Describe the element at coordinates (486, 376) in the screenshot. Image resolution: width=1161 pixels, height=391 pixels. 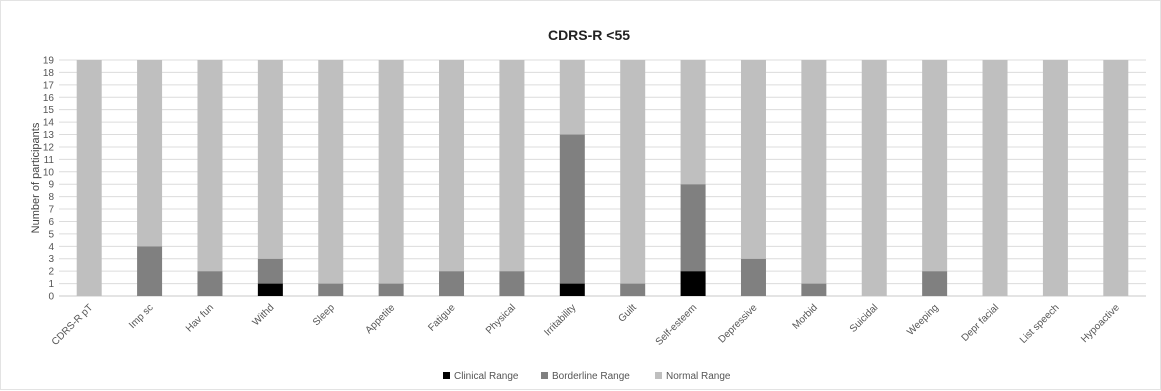
I see `legend-label: Clinical Range` at that location.